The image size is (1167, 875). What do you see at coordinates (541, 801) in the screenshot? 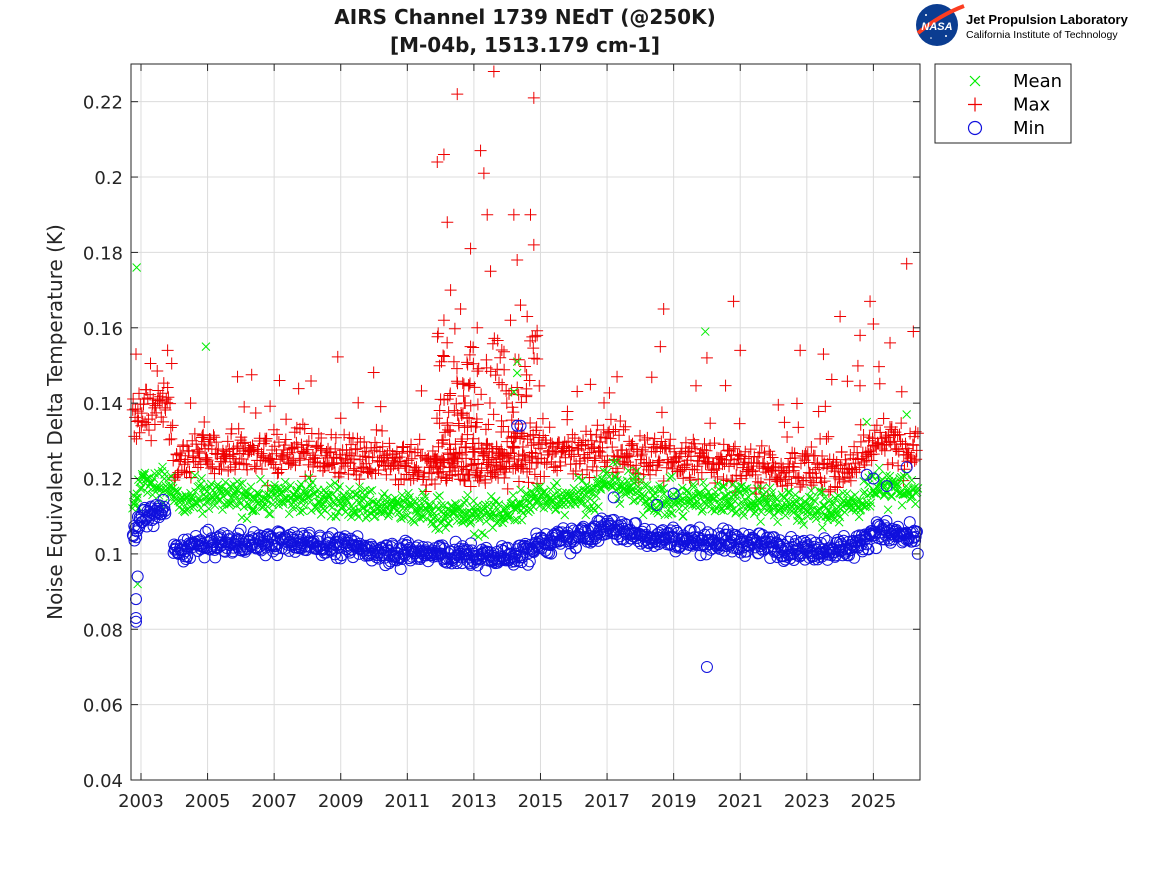
I see `x-tick-label: 2015` at bounding box center [541, 801].